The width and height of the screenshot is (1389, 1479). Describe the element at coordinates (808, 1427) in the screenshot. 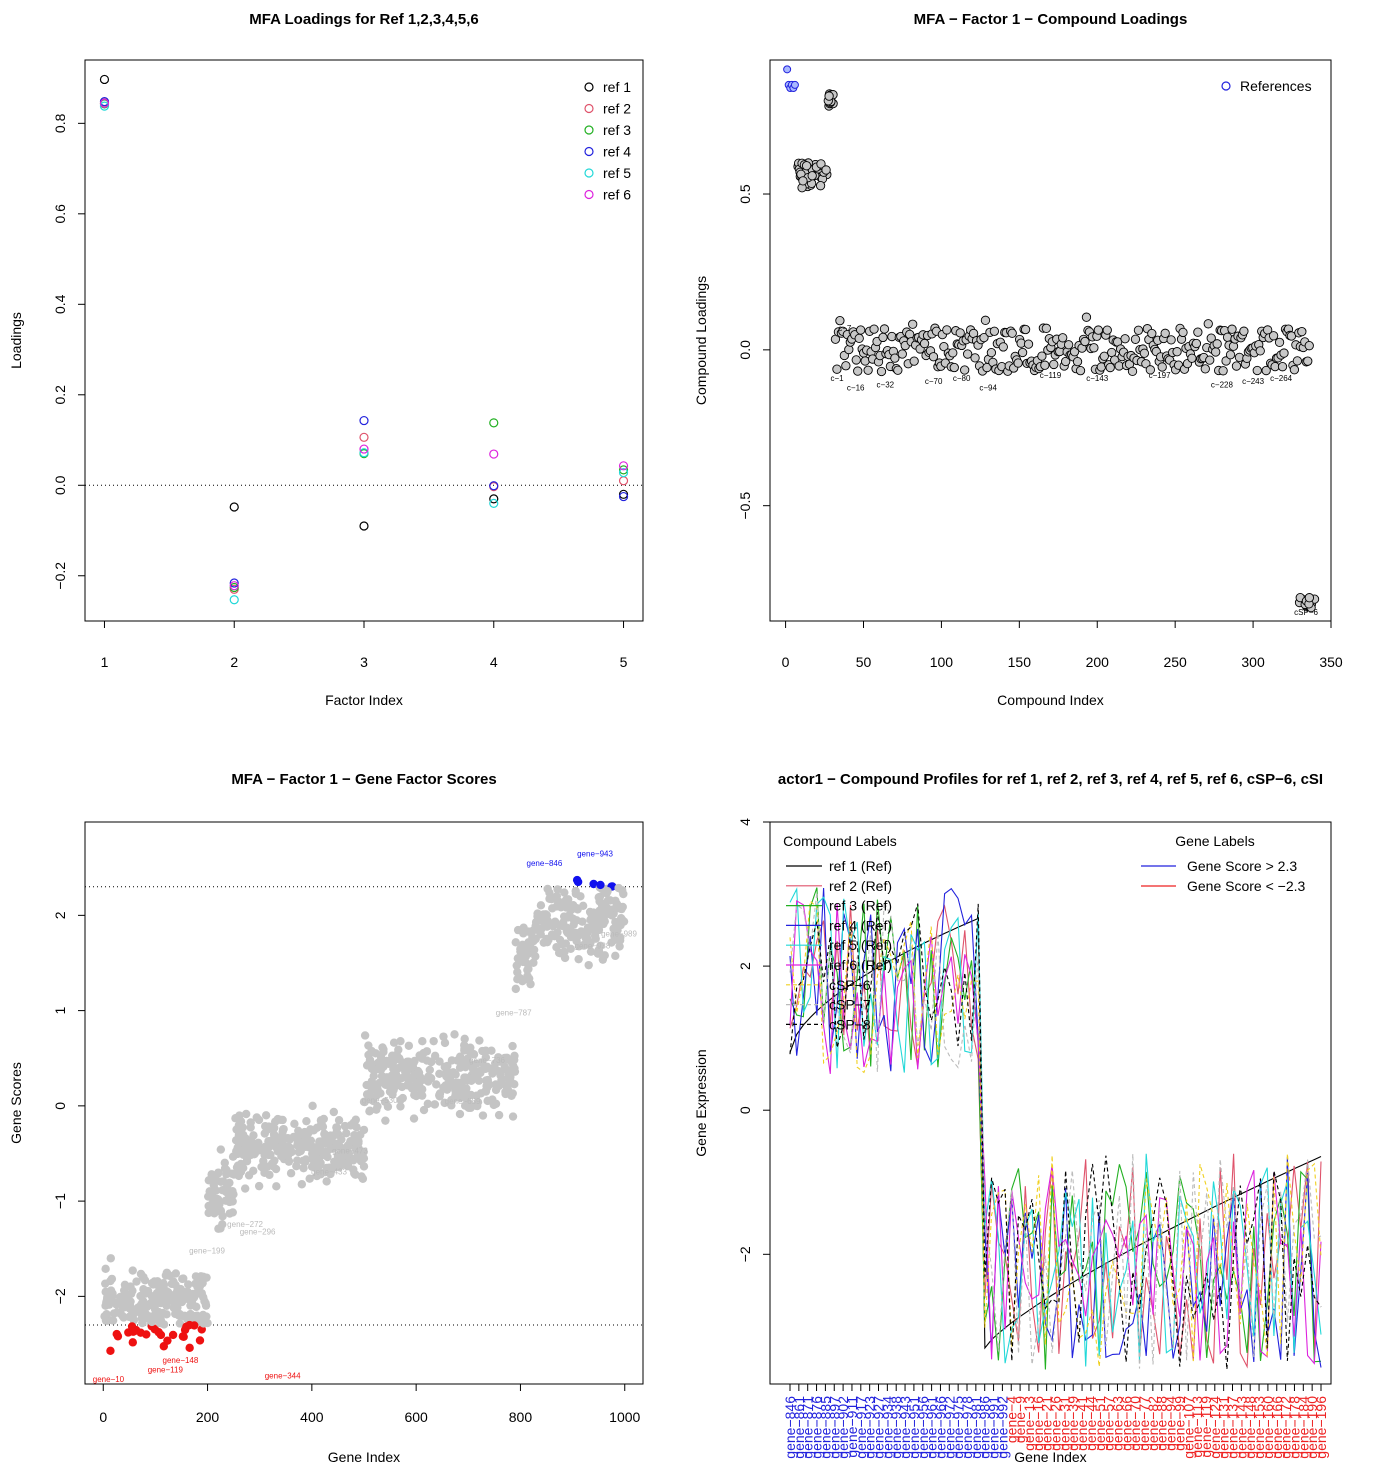

I see `gene-tick-label: gene−871` at that location.